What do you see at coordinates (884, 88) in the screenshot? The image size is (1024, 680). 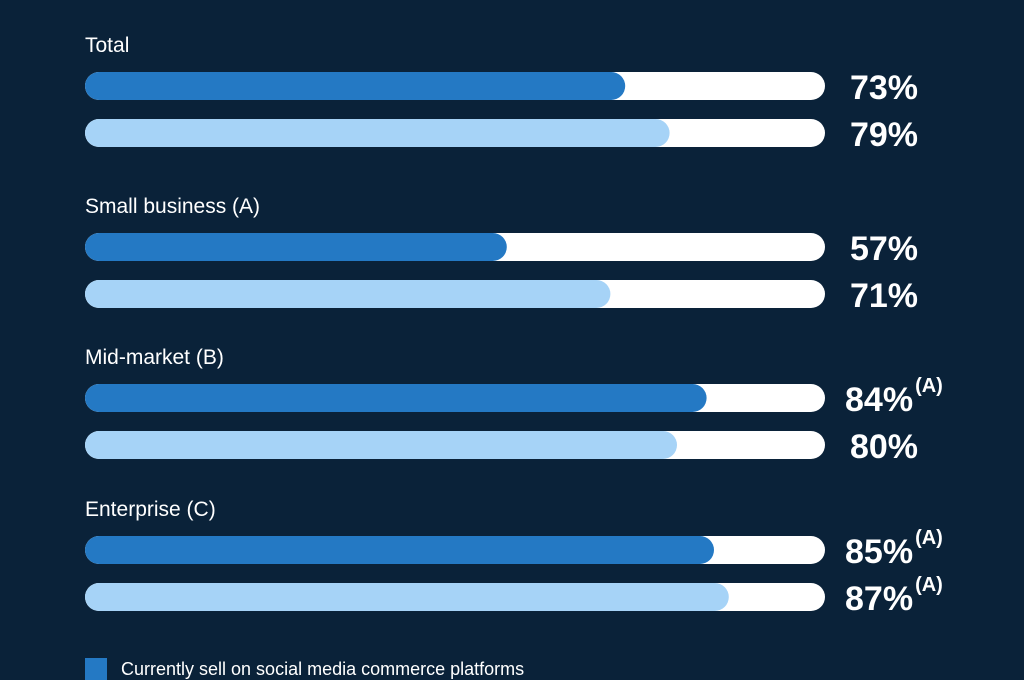 I see `data-label: 73%` at bounding box center [884, 88].